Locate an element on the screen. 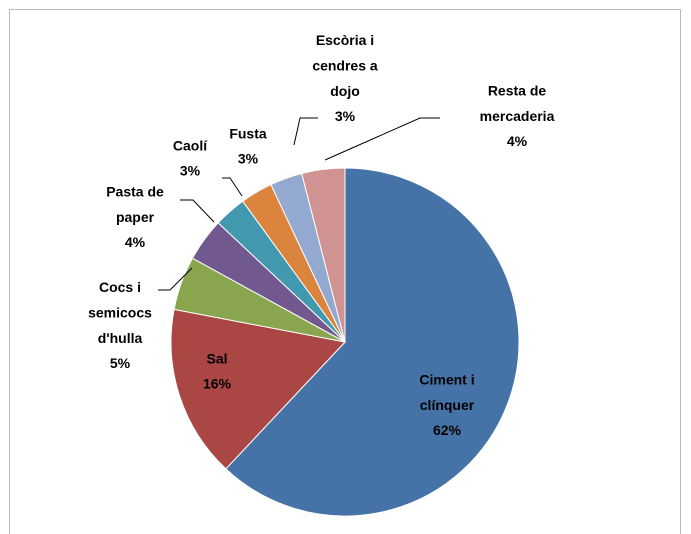  slice-value-label: 62% is located at coordinates (447, 430).